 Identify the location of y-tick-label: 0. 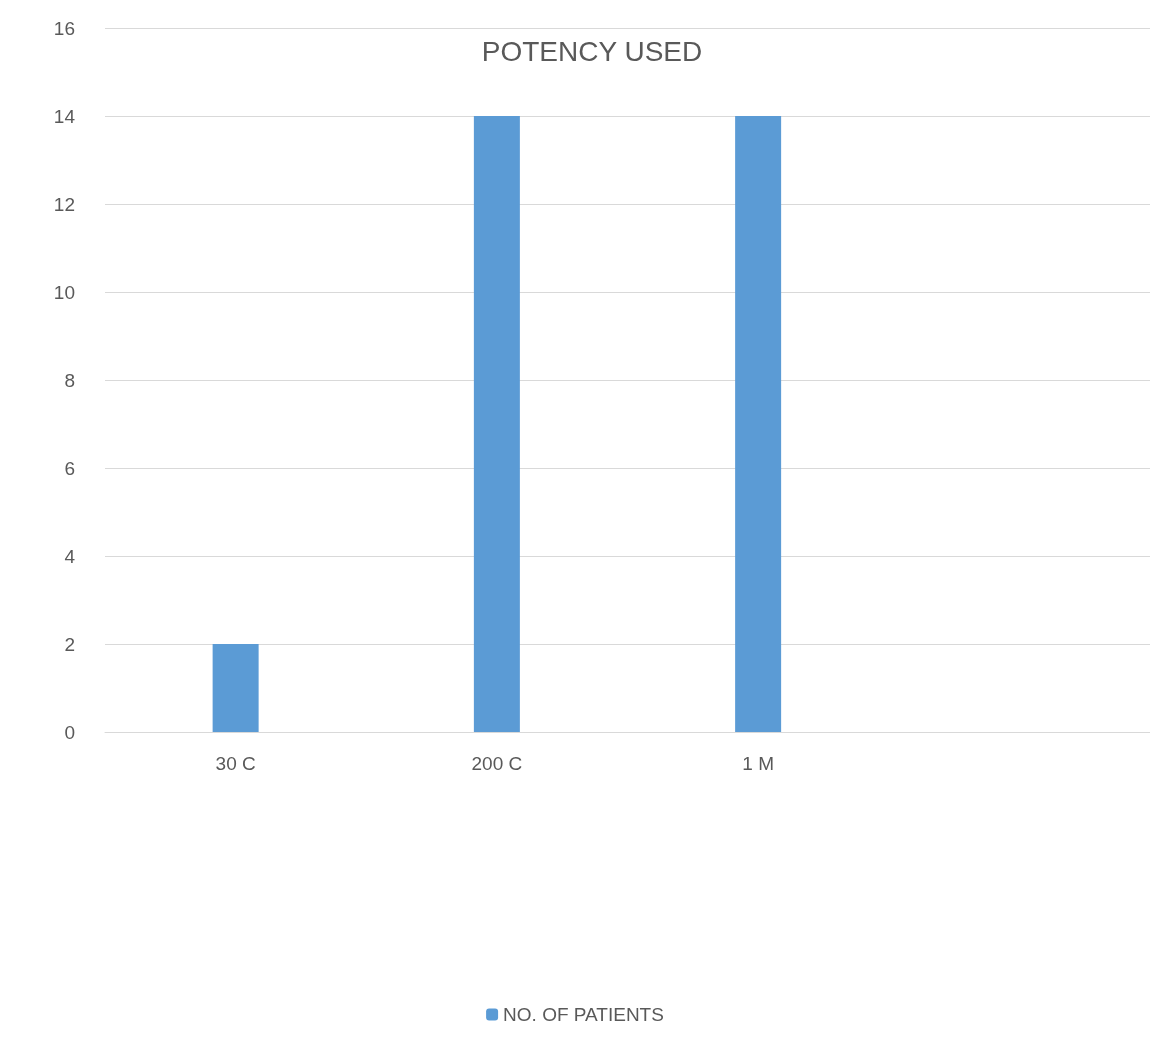
(69, 732).